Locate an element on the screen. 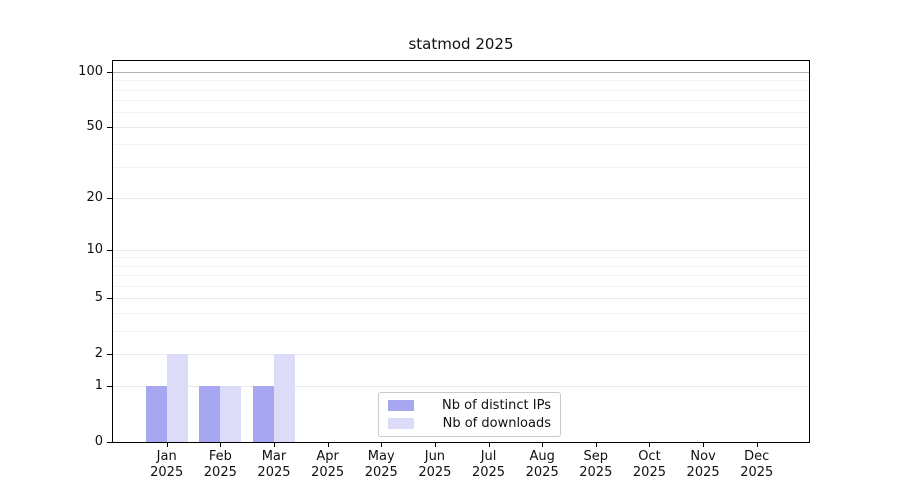  bar-mar-downloads is located at coordinates (284, 397).